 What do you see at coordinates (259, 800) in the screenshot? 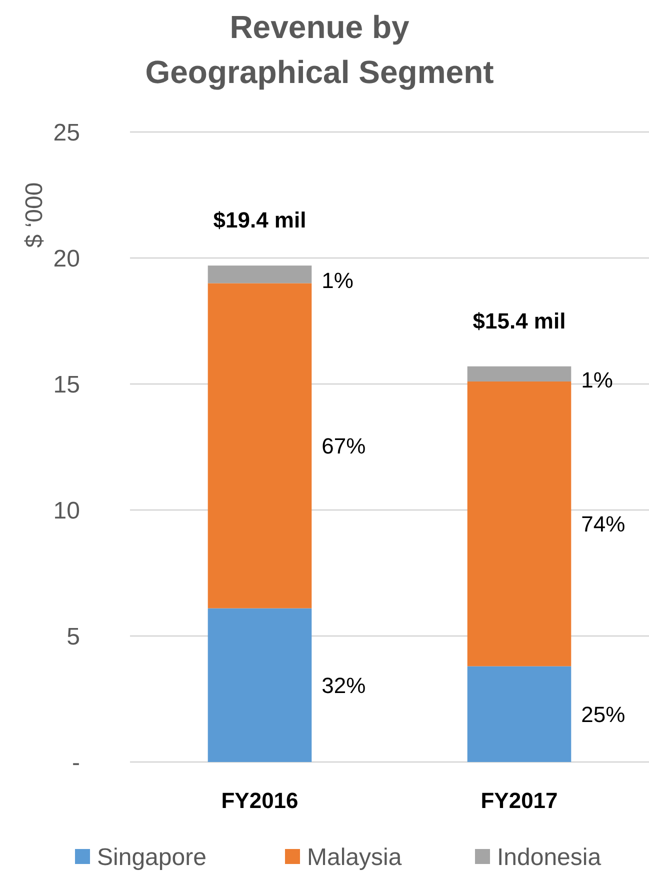
I see `x-tick-label: FY2016` at bounding box center [259, 800].